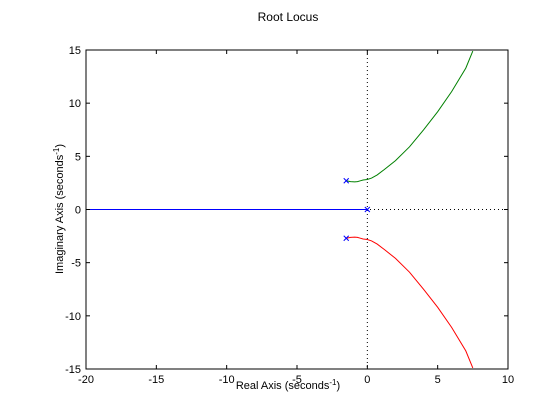  I want to click on x-axis-label-main: Real Axis (seconds, so click(283, 386).